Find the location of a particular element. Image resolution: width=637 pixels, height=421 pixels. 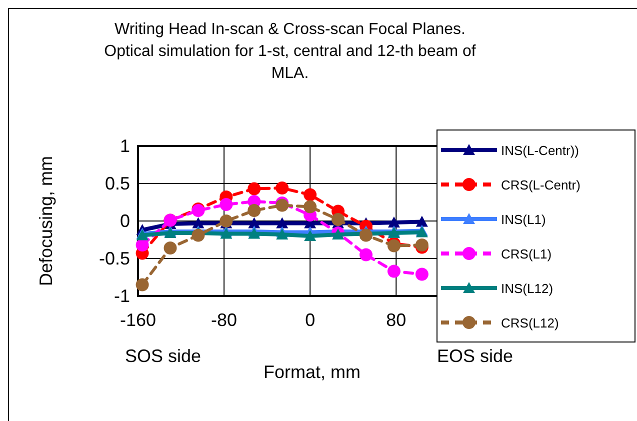

y-tick-label: 0.5 is located at coordinates (117, 184).